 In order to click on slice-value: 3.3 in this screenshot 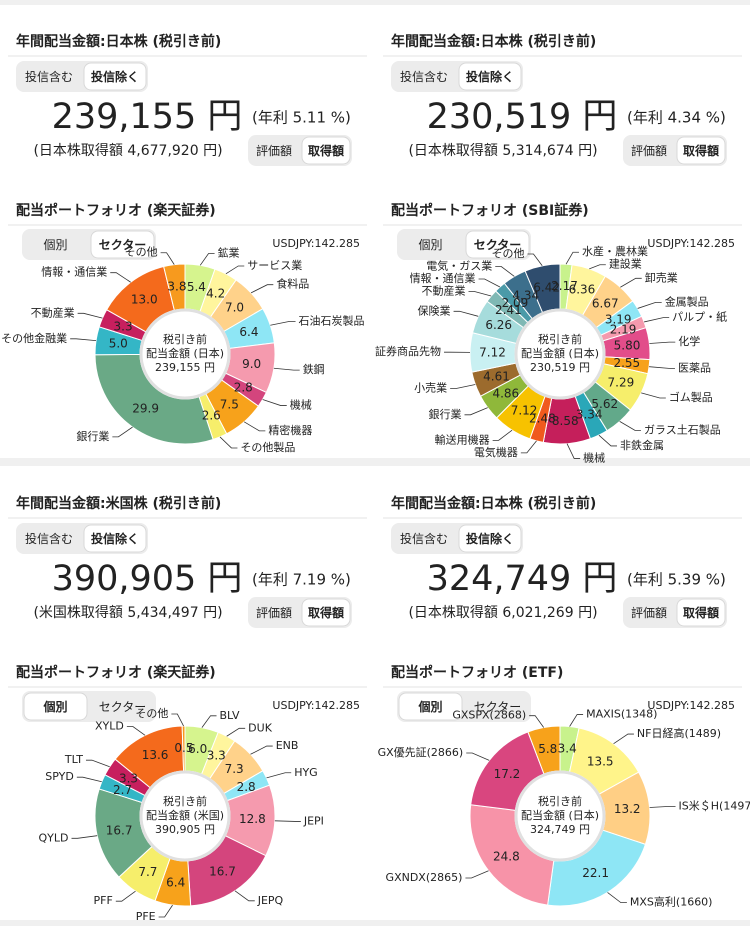, I will do `click(128, 779)`.